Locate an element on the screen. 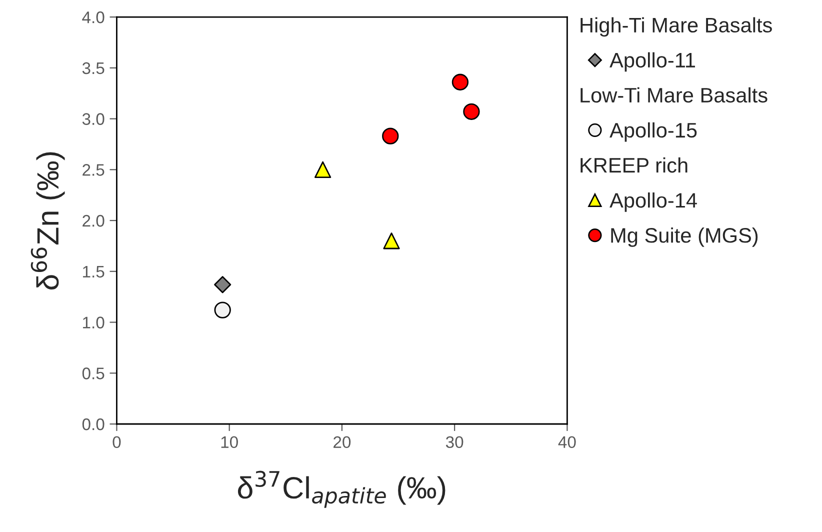 The image size is (822, 532). y-tick-label: 1.0 is located at coordinates (93, 322).